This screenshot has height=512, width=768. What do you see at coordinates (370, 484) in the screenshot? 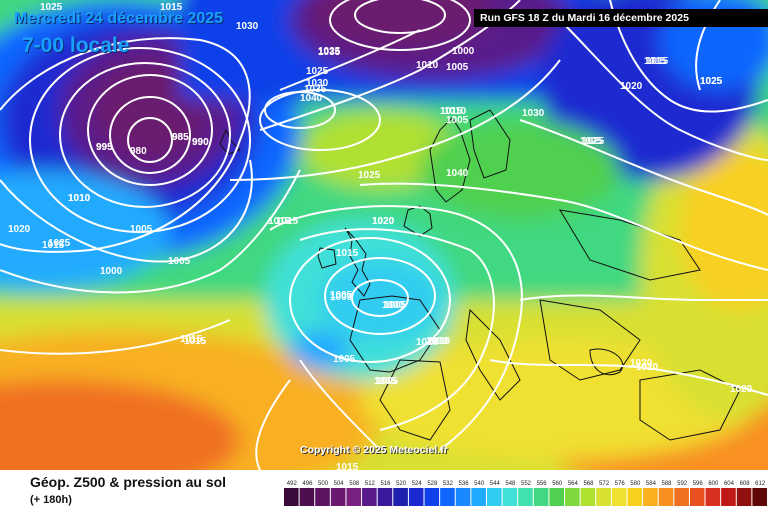
I see `scale-tick-label: 512` at bounding box center [370, 484].